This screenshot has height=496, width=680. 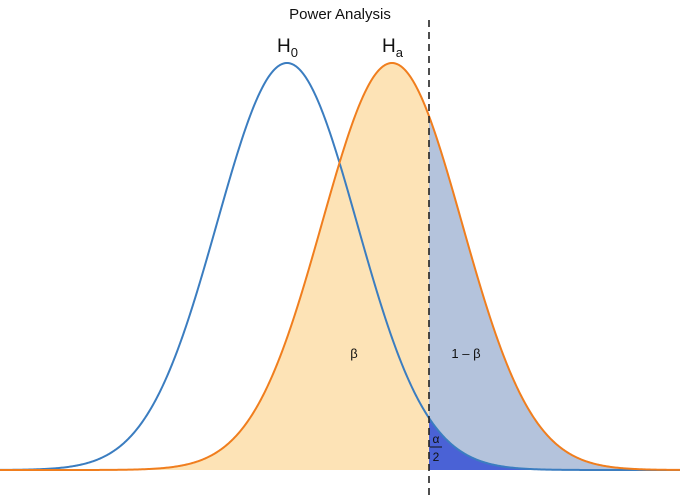 What do you see at coordinates (400, 52) in the screenshot?
I see `ha-sub: a` at bounding box center [400, 52].